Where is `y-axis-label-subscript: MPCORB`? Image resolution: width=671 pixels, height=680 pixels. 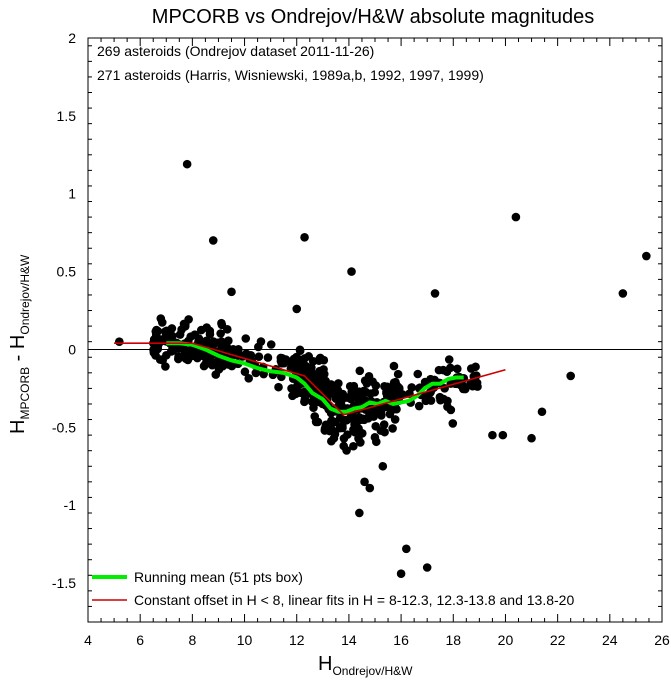 y-axis-label-subscript: MPCORB is located at coordinates (25, 393).